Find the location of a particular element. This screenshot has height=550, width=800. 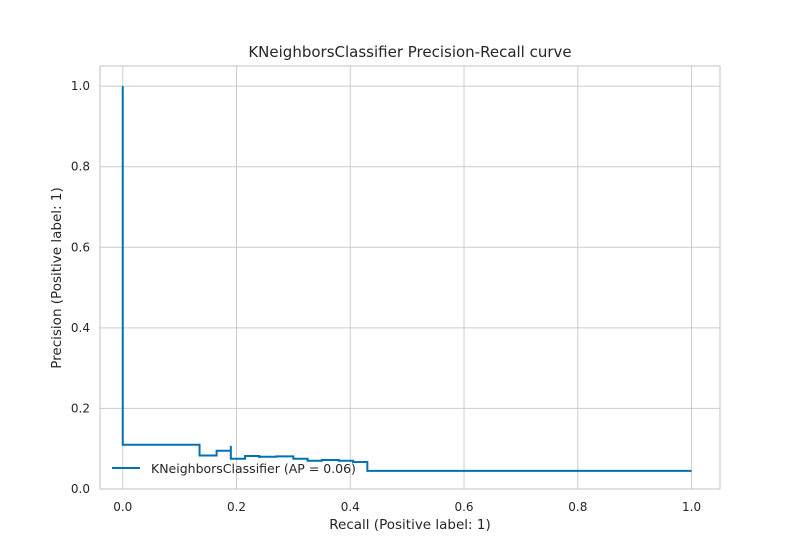

x-tick-label: 1.0 is located at coordinates (691, 507).